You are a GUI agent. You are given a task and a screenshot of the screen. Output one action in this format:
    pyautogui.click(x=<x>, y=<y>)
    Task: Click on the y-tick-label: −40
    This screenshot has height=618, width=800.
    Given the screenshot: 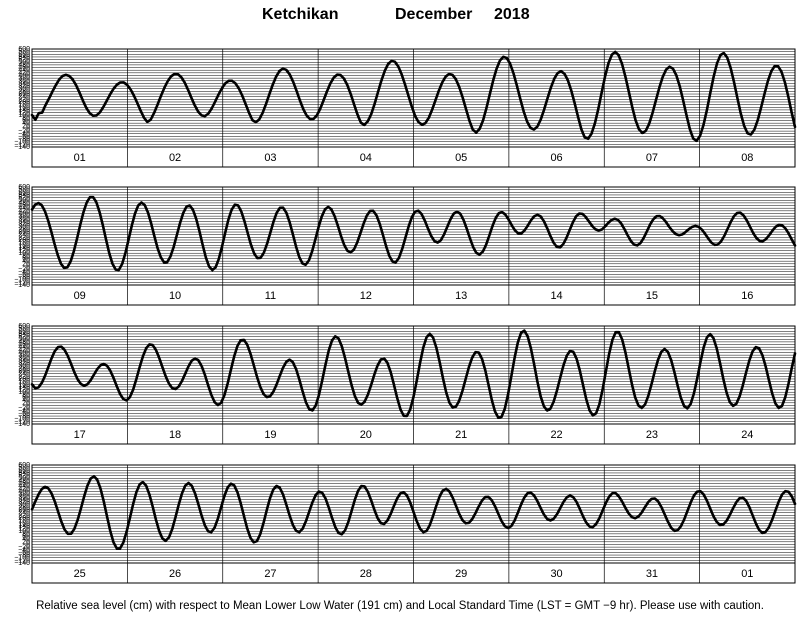 What is the action you would take?
    pyautogui.click(x=24, y=134)
    